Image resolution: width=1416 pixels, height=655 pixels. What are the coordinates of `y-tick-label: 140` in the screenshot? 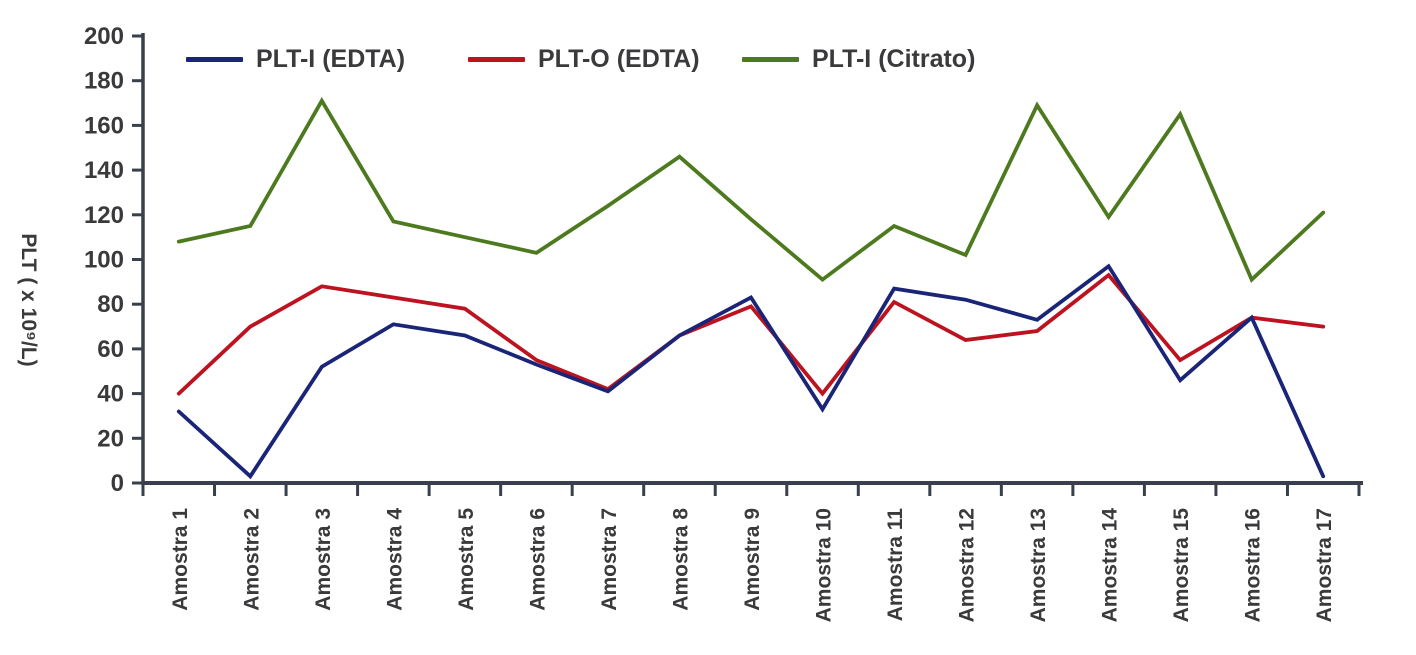 It's located at (104, 170).